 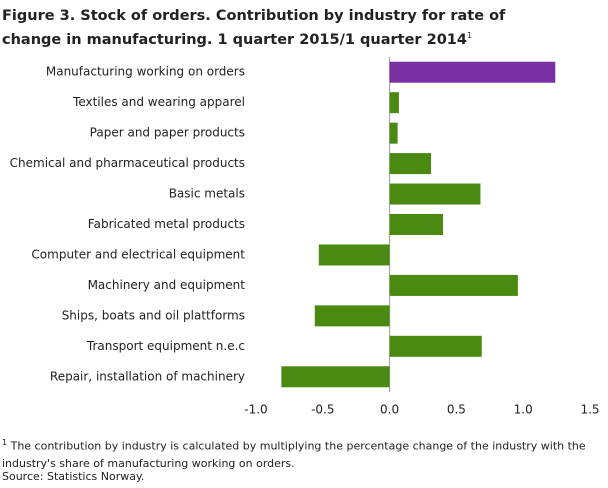 What do you see at coordinates (389, 410) in the screenshot?
I see `x-tick-label: 0.0` at bounding box center [389, 410].